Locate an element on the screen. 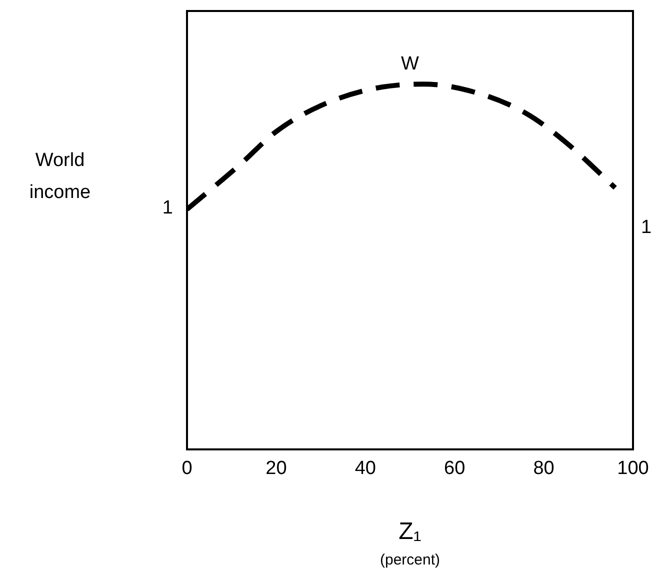 The image size is (659, 585). x-tick-label: 40 is located at coordinates (365, 469).